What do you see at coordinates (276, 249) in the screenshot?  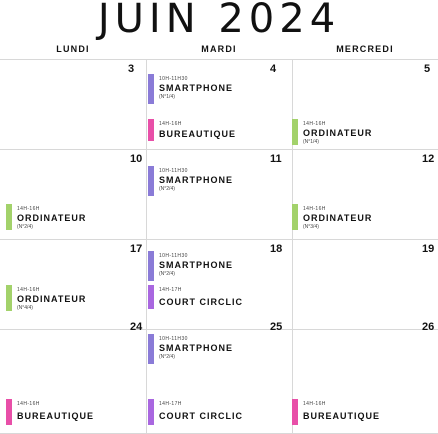 I see `day-number: 18` at bounding box center [276, 249].